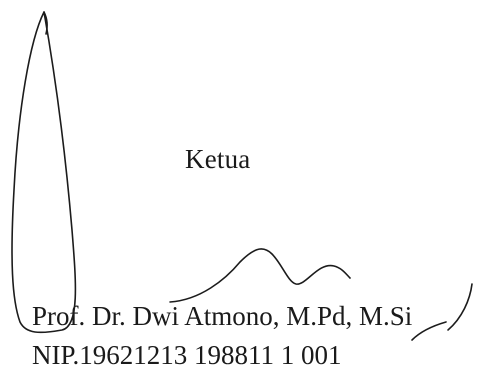 Image resolution: width=495 pixels, height=380 pixels. What do you see at coordinates (222, 316) in the screenshot?
I see `signatory-name: Prof. Dr. Dwi Atmono, M.Pd, M.Si` at bounding box center [222, 316].